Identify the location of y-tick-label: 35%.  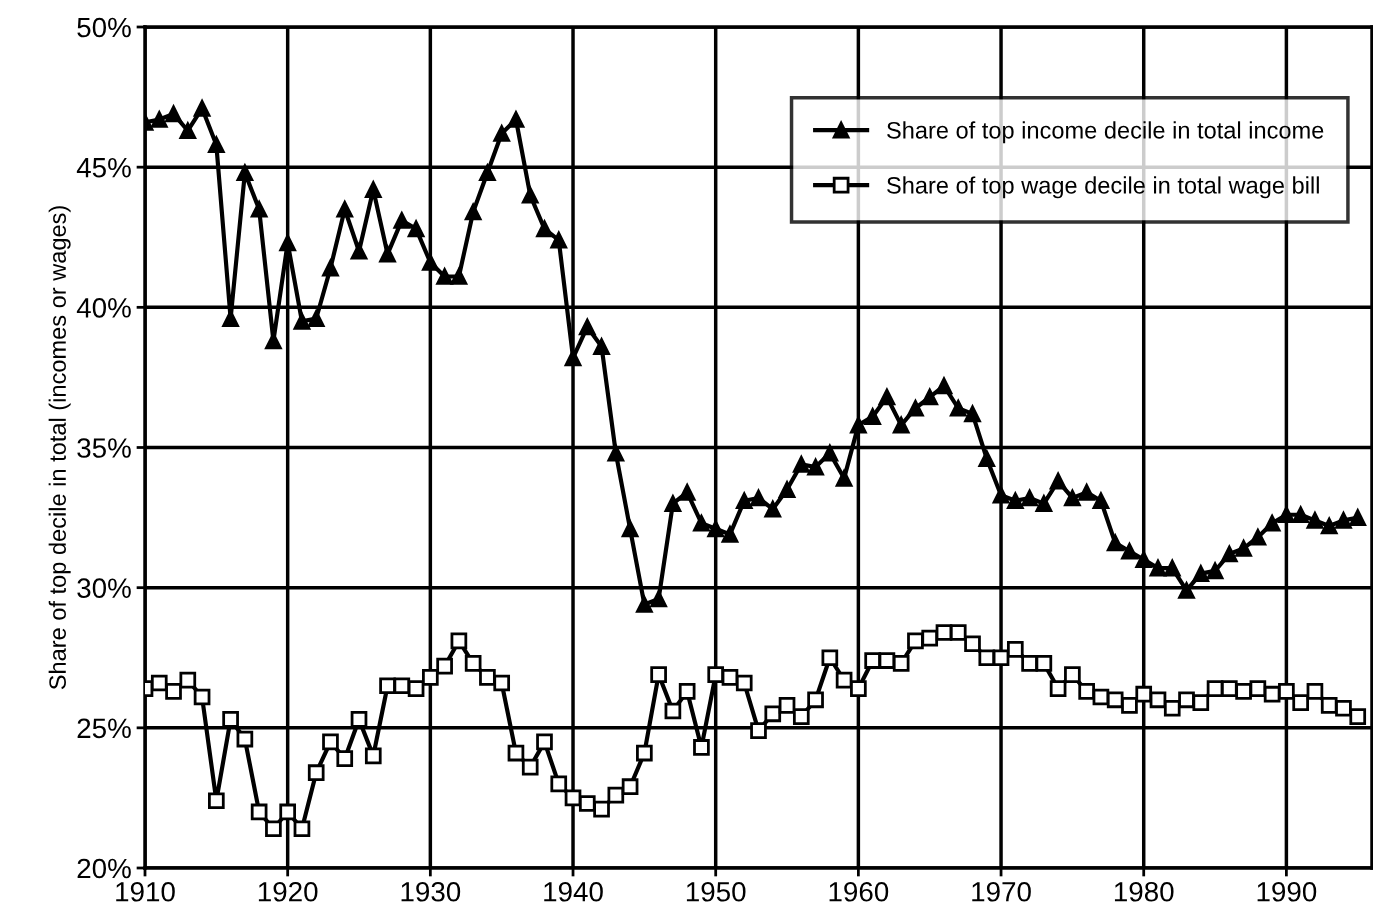
(104, 448).